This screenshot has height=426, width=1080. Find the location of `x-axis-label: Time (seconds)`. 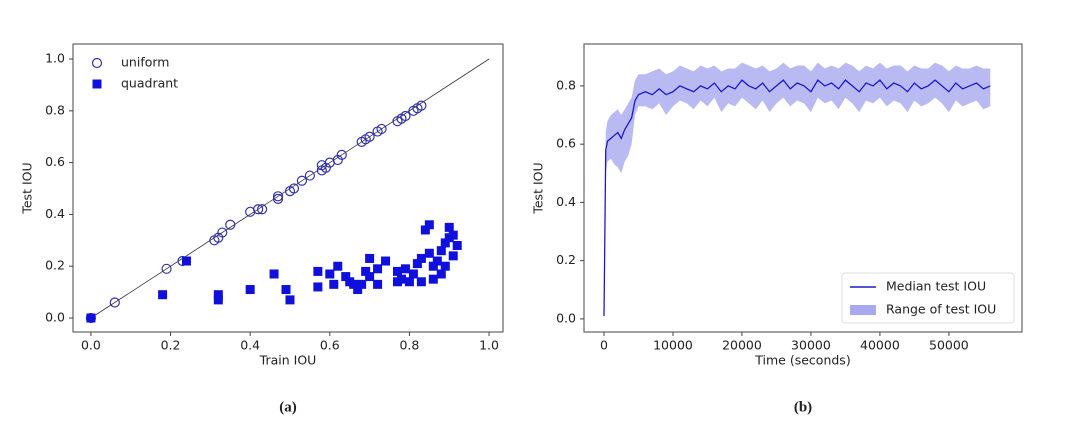

x-axis-label: Time (seconds) is located at coordinates (802, 360).